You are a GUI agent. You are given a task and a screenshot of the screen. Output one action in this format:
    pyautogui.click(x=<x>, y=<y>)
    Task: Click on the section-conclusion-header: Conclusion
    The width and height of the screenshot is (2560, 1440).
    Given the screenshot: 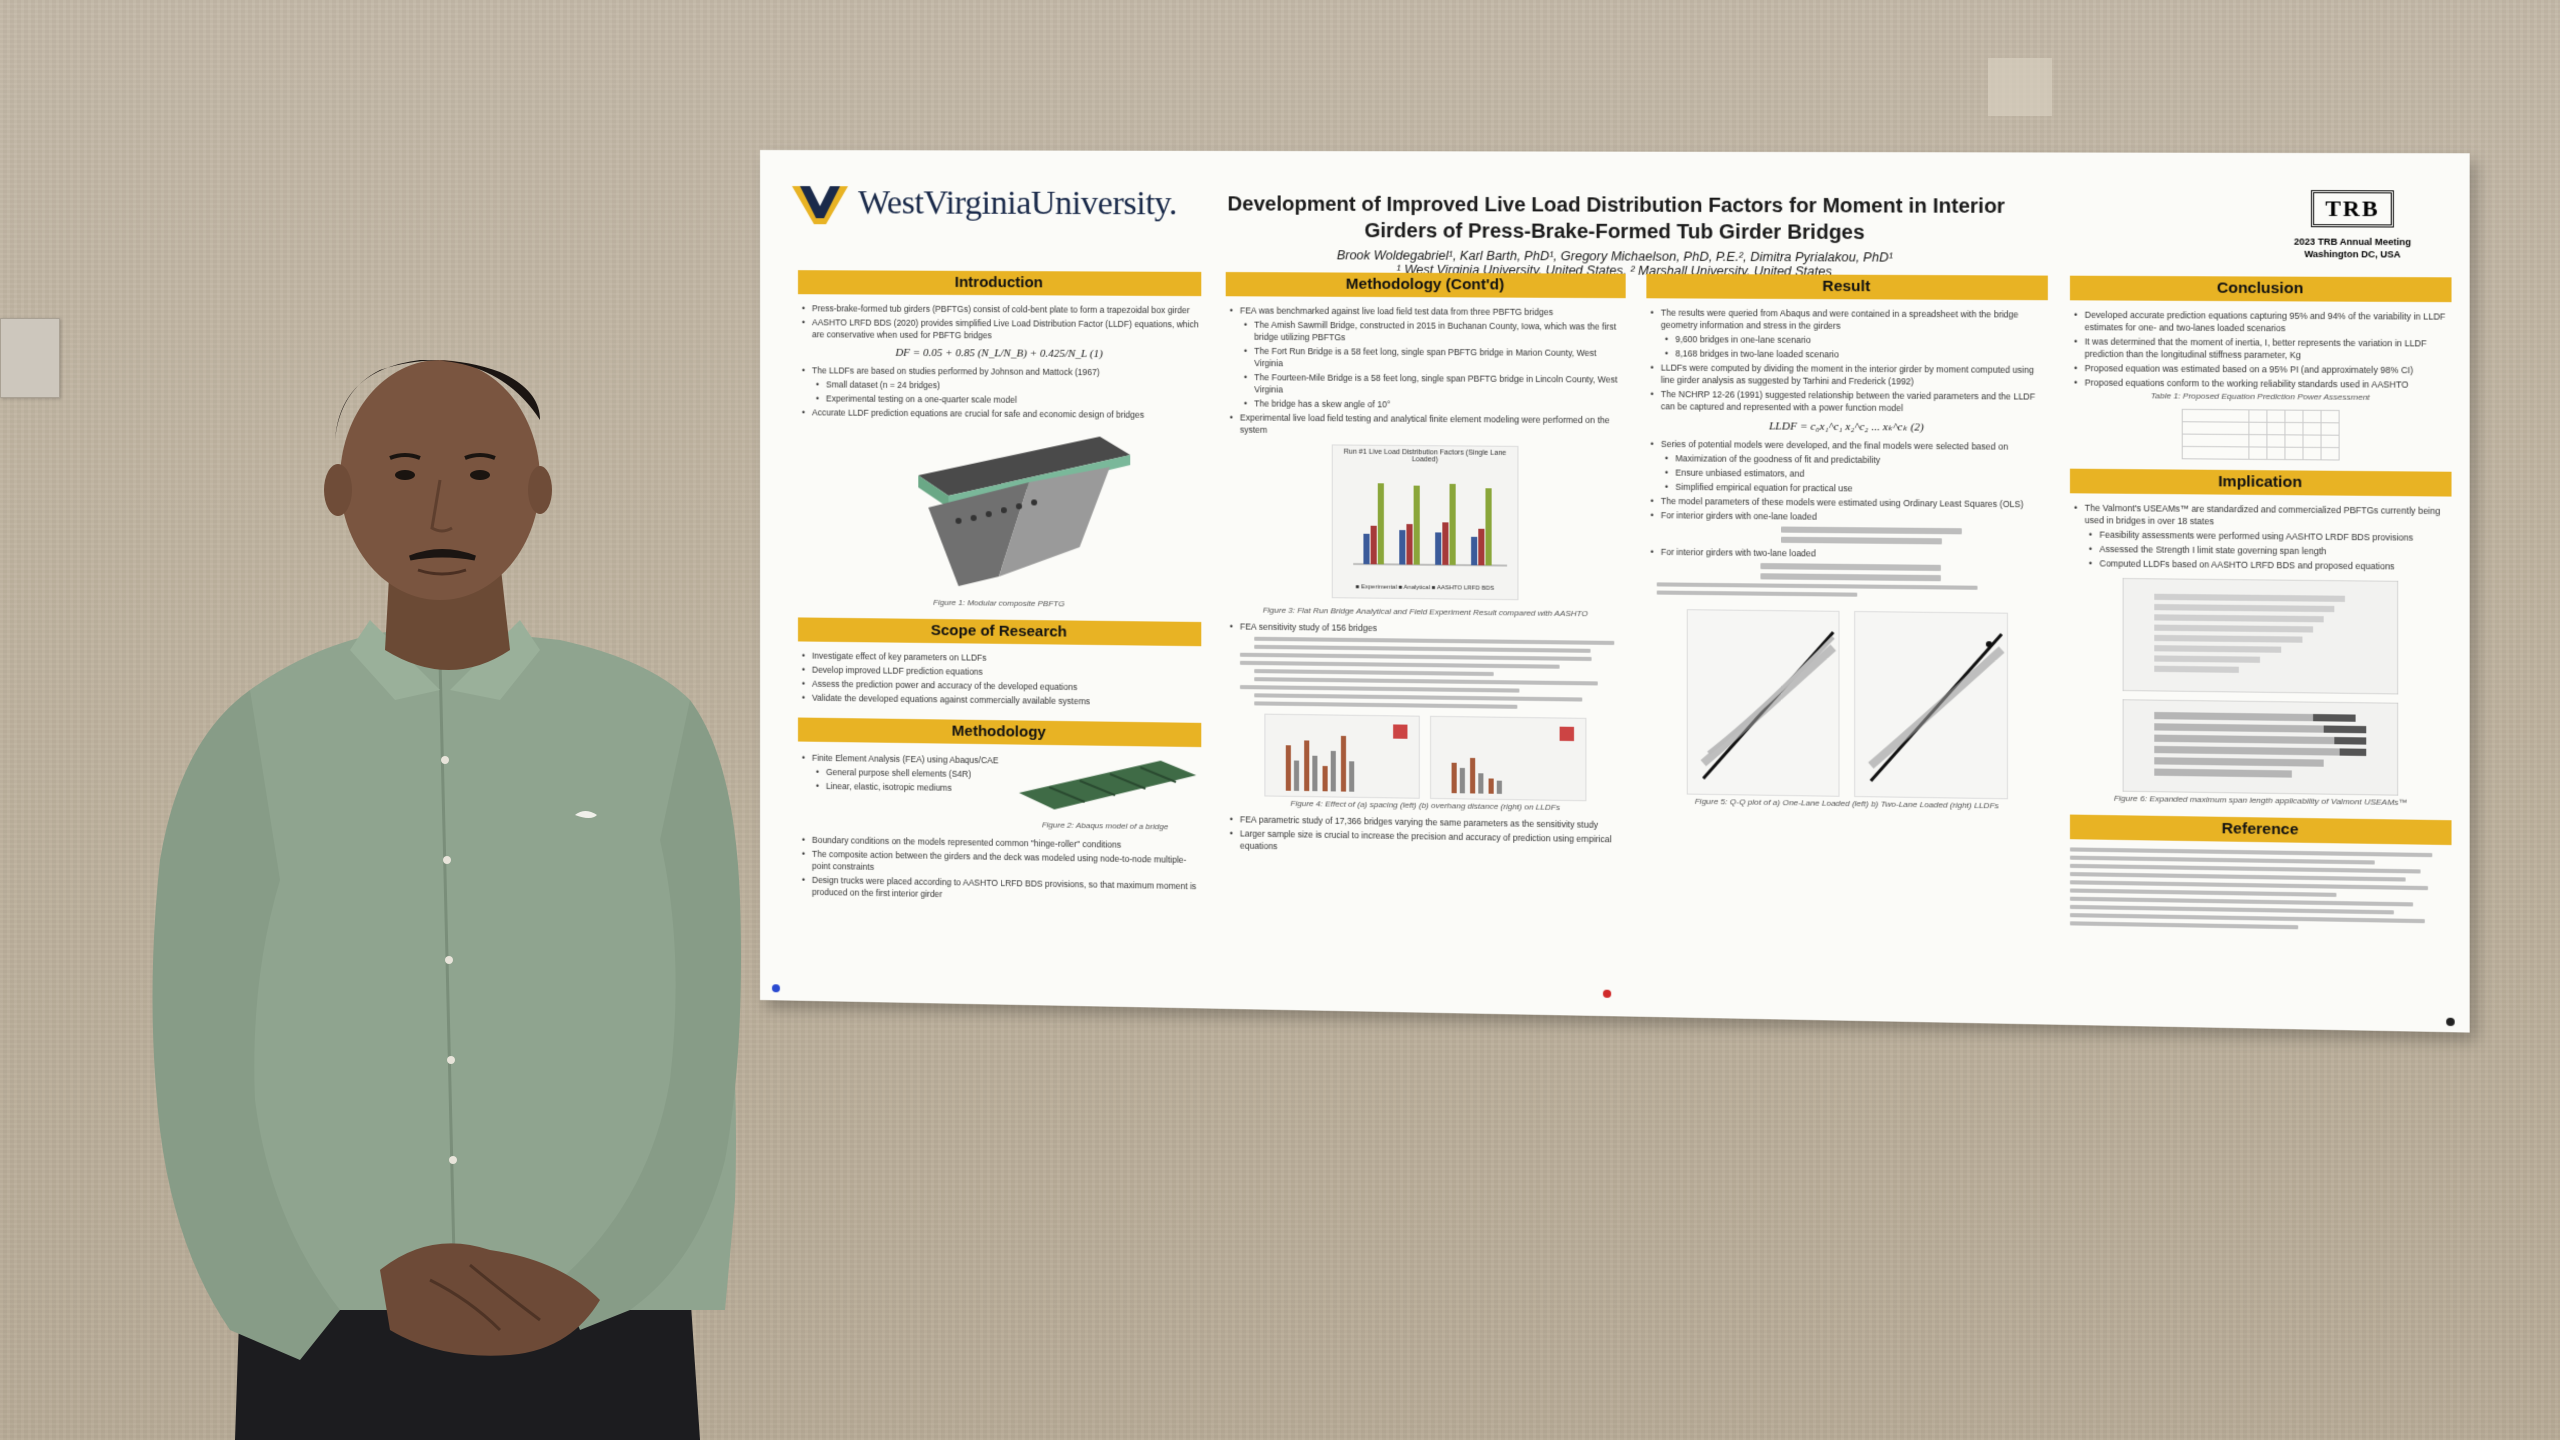 What is the action you would take?
    pyautogui.click(x=2261, y=289)
    